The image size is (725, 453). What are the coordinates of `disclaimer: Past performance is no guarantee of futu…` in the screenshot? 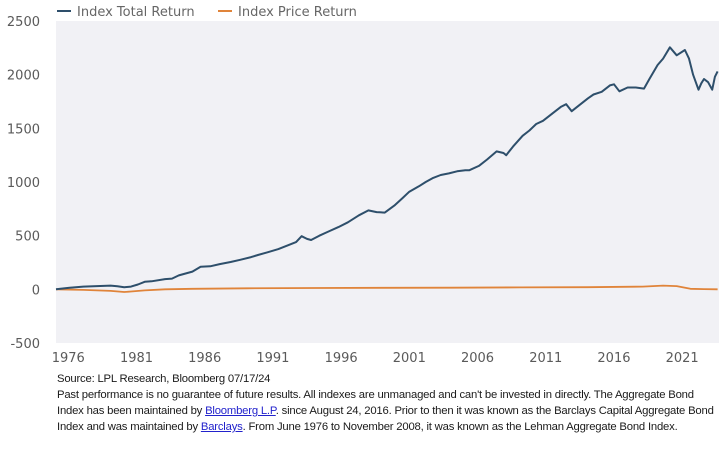 It's located at (387, 411).